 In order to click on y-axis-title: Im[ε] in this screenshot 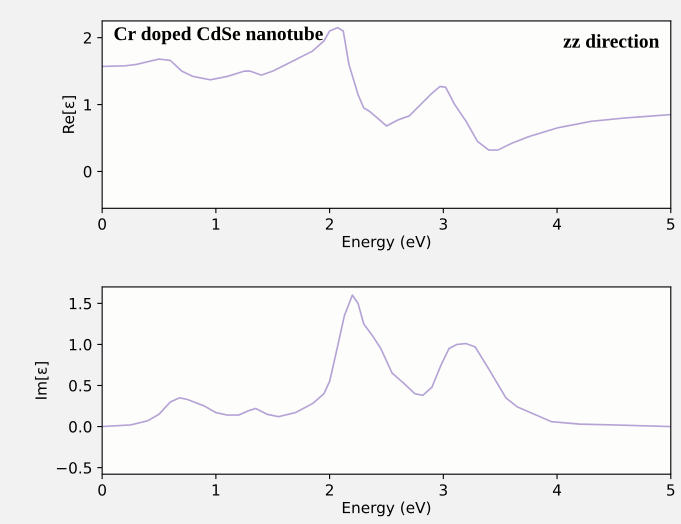, I will do `click(41, 380)`.